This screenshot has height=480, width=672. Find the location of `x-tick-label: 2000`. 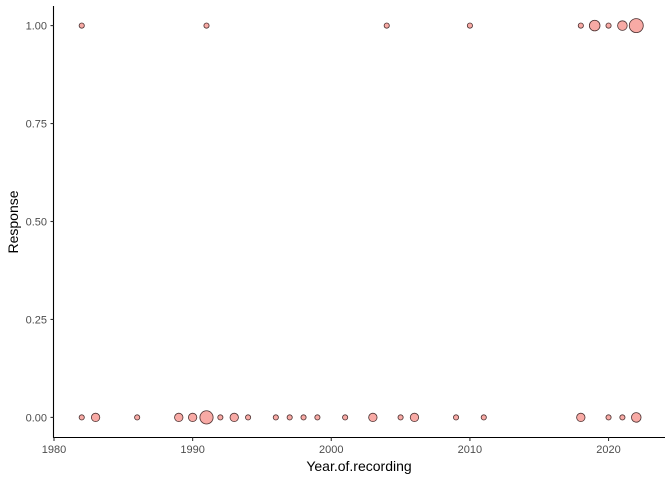

x-tick-label: 2000 is located at coordinates (331, 450).